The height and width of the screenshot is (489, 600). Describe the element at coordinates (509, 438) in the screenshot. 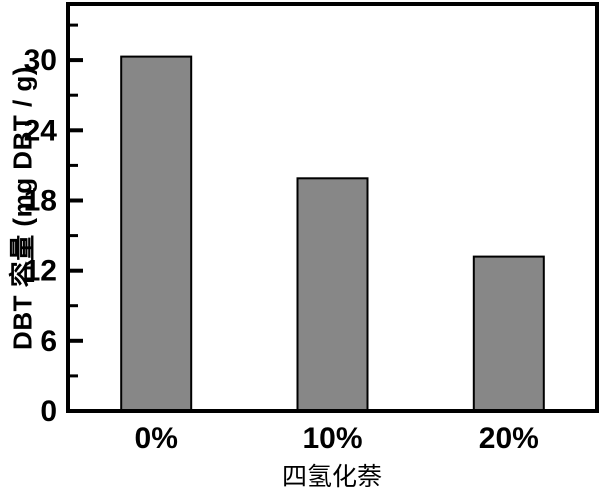

I see `x-tick-label-20%: 20%` at that location.